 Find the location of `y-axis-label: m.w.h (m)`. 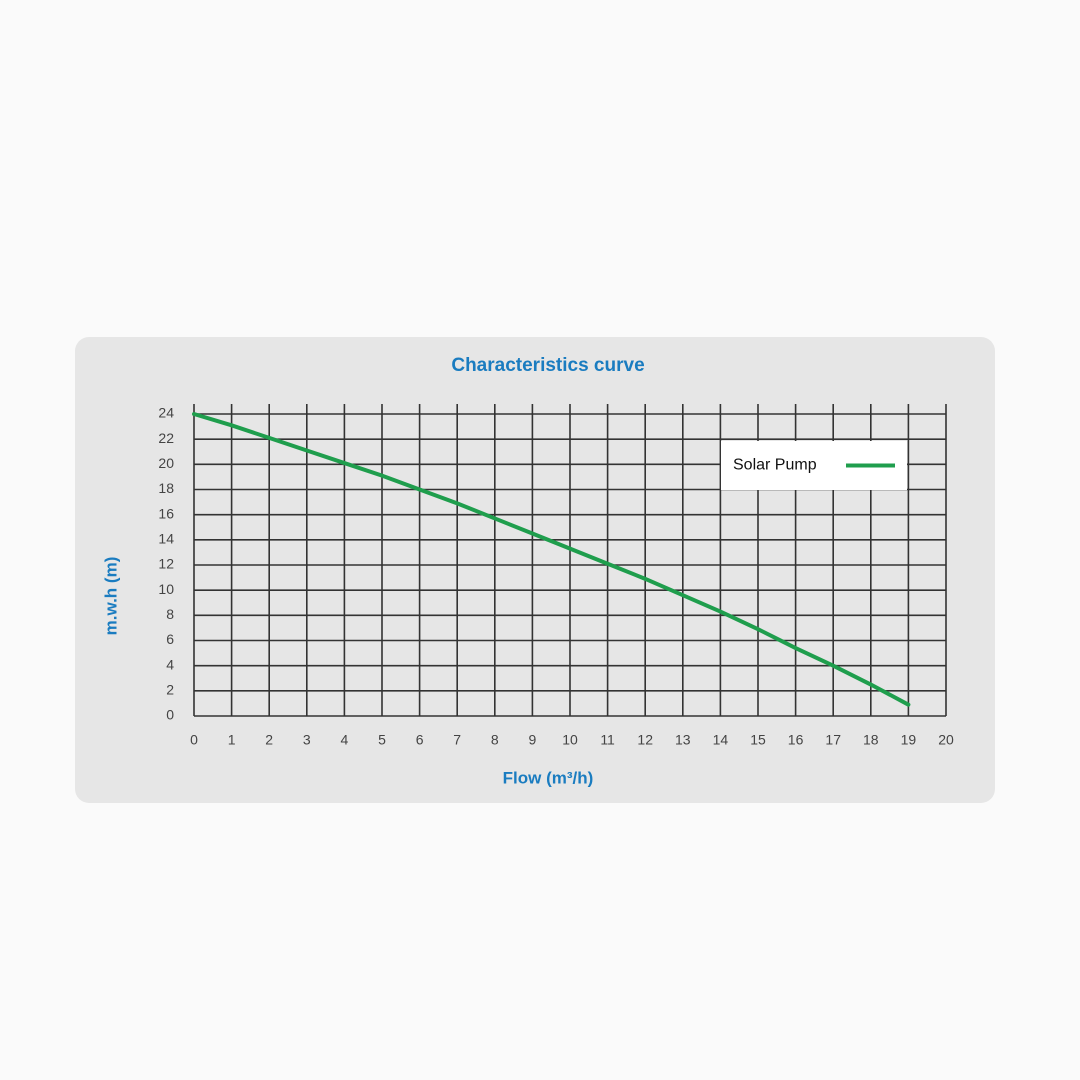

y-axis-label: m.w.h (m) is located at coordinates (110, 596).